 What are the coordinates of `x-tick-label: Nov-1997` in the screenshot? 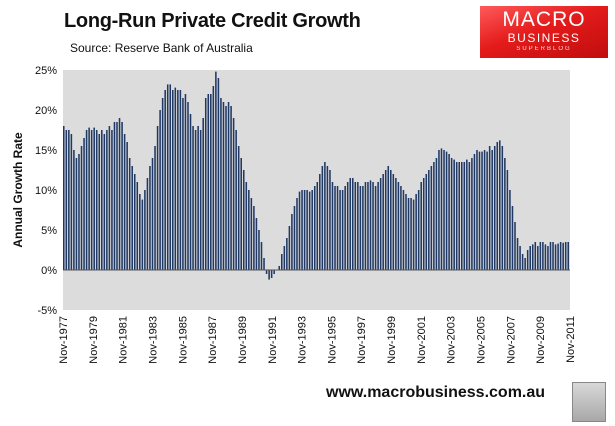 It's located at (362, 340).